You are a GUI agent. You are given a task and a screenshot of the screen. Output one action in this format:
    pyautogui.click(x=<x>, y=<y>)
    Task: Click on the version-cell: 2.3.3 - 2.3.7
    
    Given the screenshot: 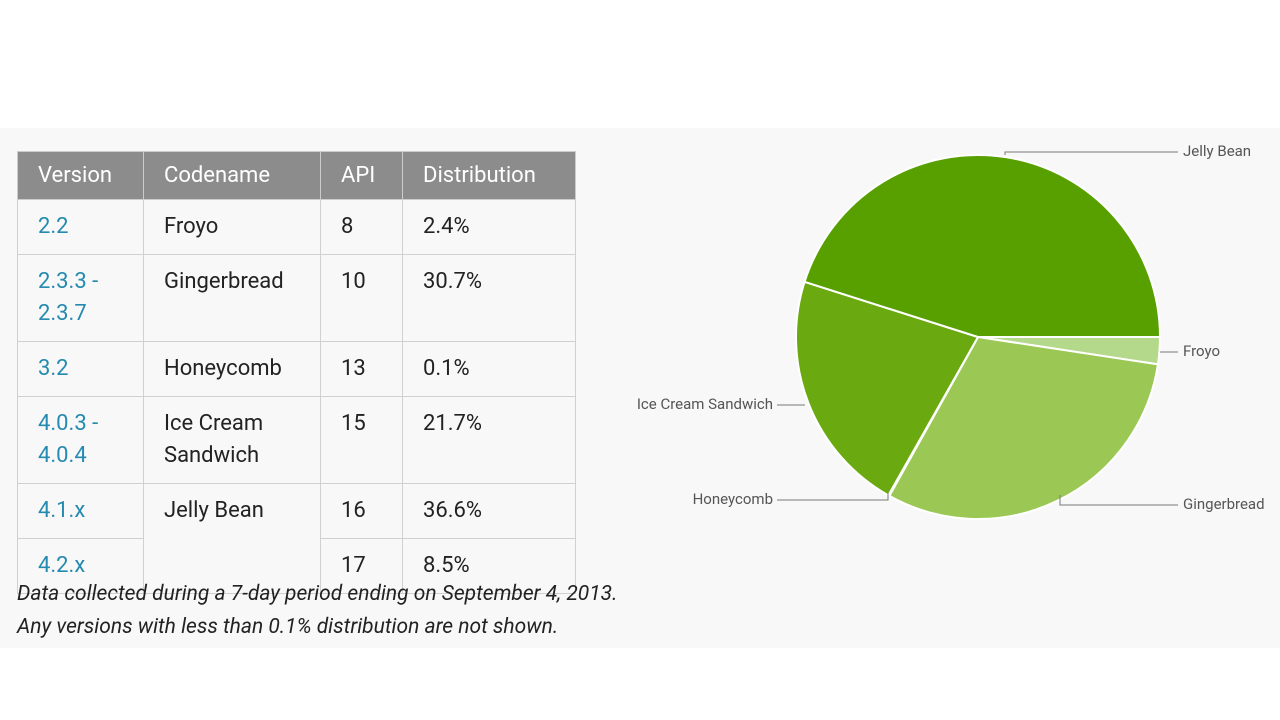 What is the action you would take?
    pyautogui.click(x=80, y=298)
    